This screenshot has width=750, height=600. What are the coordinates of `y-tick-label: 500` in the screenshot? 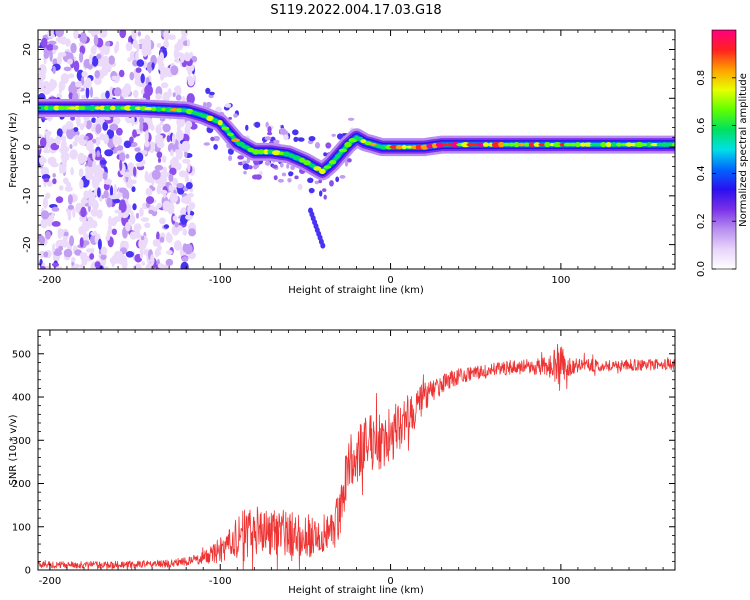 It's located at (21, 354).